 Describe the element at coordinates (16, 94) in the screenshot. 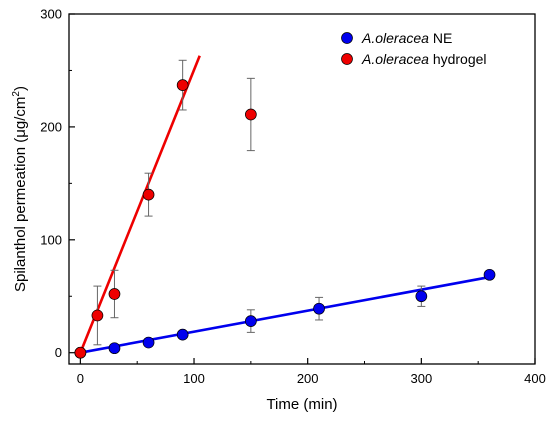

I see `y-axis-label-sup: 2` at that location.